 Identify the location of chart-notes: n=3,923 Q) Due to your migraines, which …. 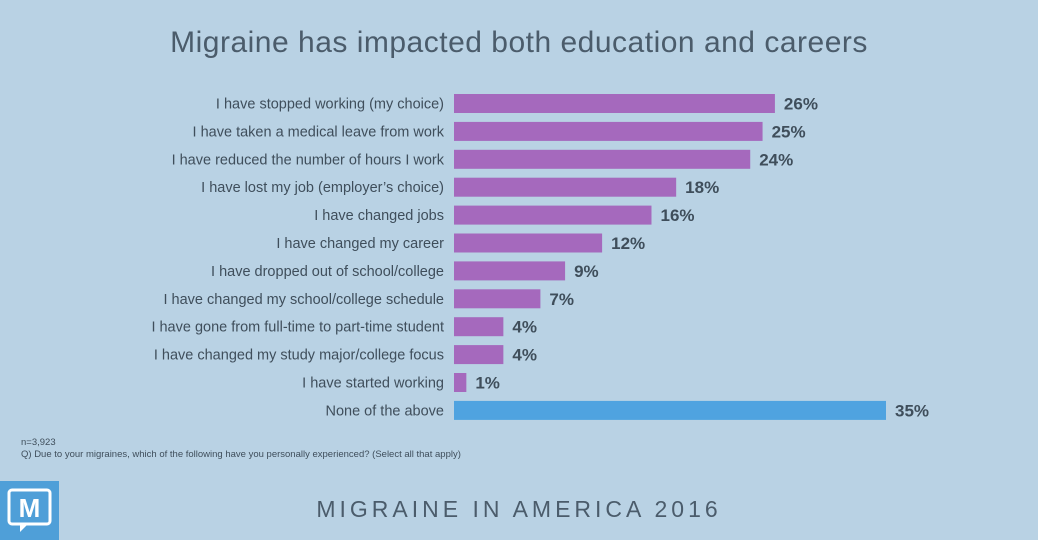
(241, 449).